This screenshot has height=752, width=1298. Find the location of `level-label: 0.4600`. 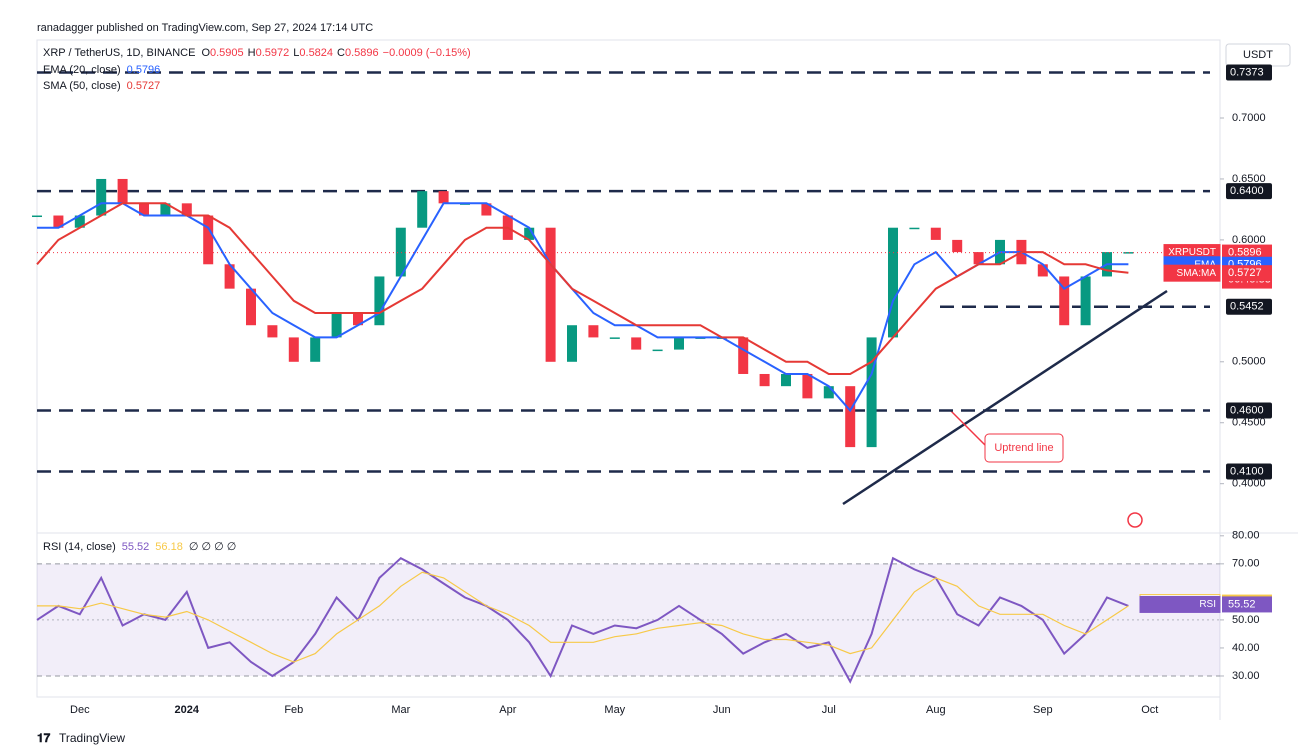

level-label: 0.4600 is located at coordinates (1247, 410).